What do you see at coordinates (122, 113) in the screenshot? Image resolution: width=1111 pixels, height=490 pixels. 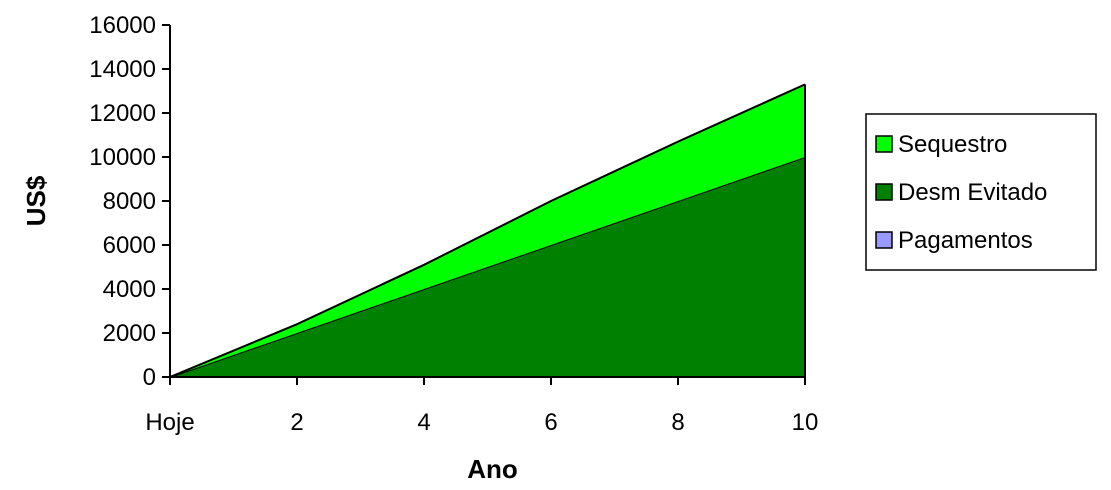 I see `y-tick-label: 12000` at bounding box center [122, 113].